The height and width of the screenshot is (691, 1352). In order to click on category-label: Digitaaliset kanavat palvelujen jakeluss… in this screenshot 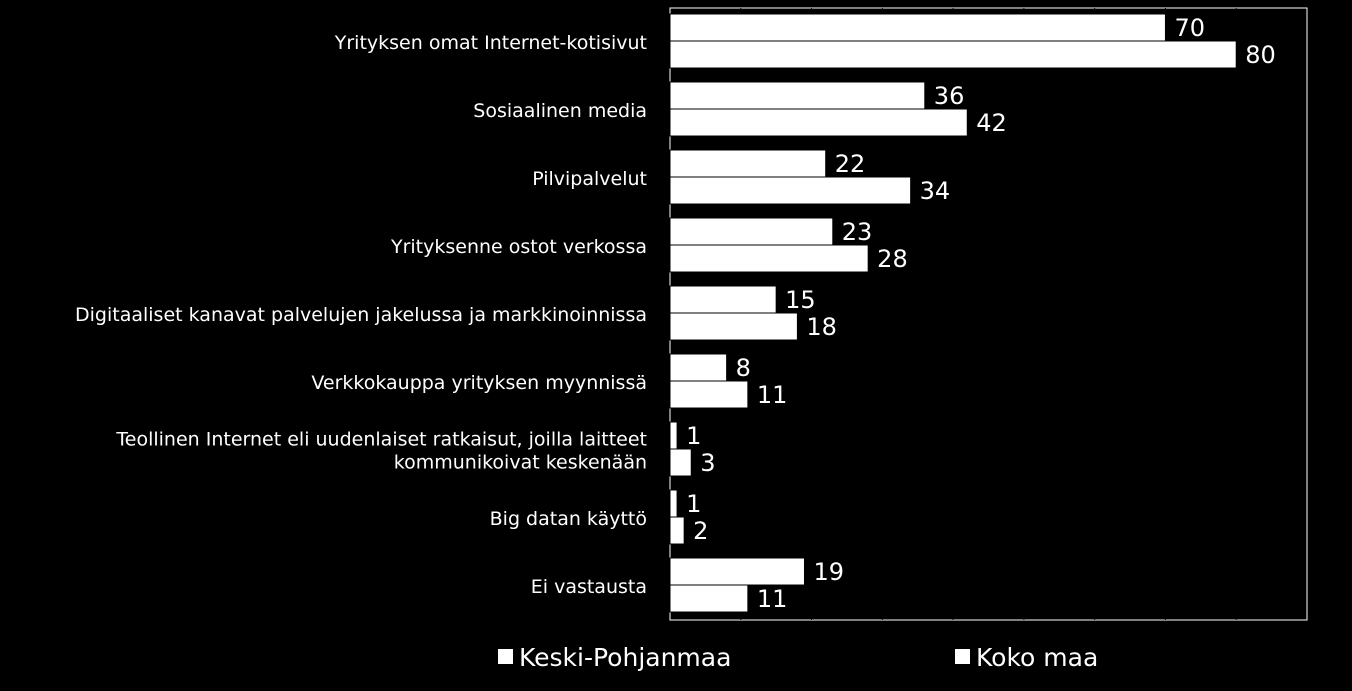, I will do `click(361, 315)`.